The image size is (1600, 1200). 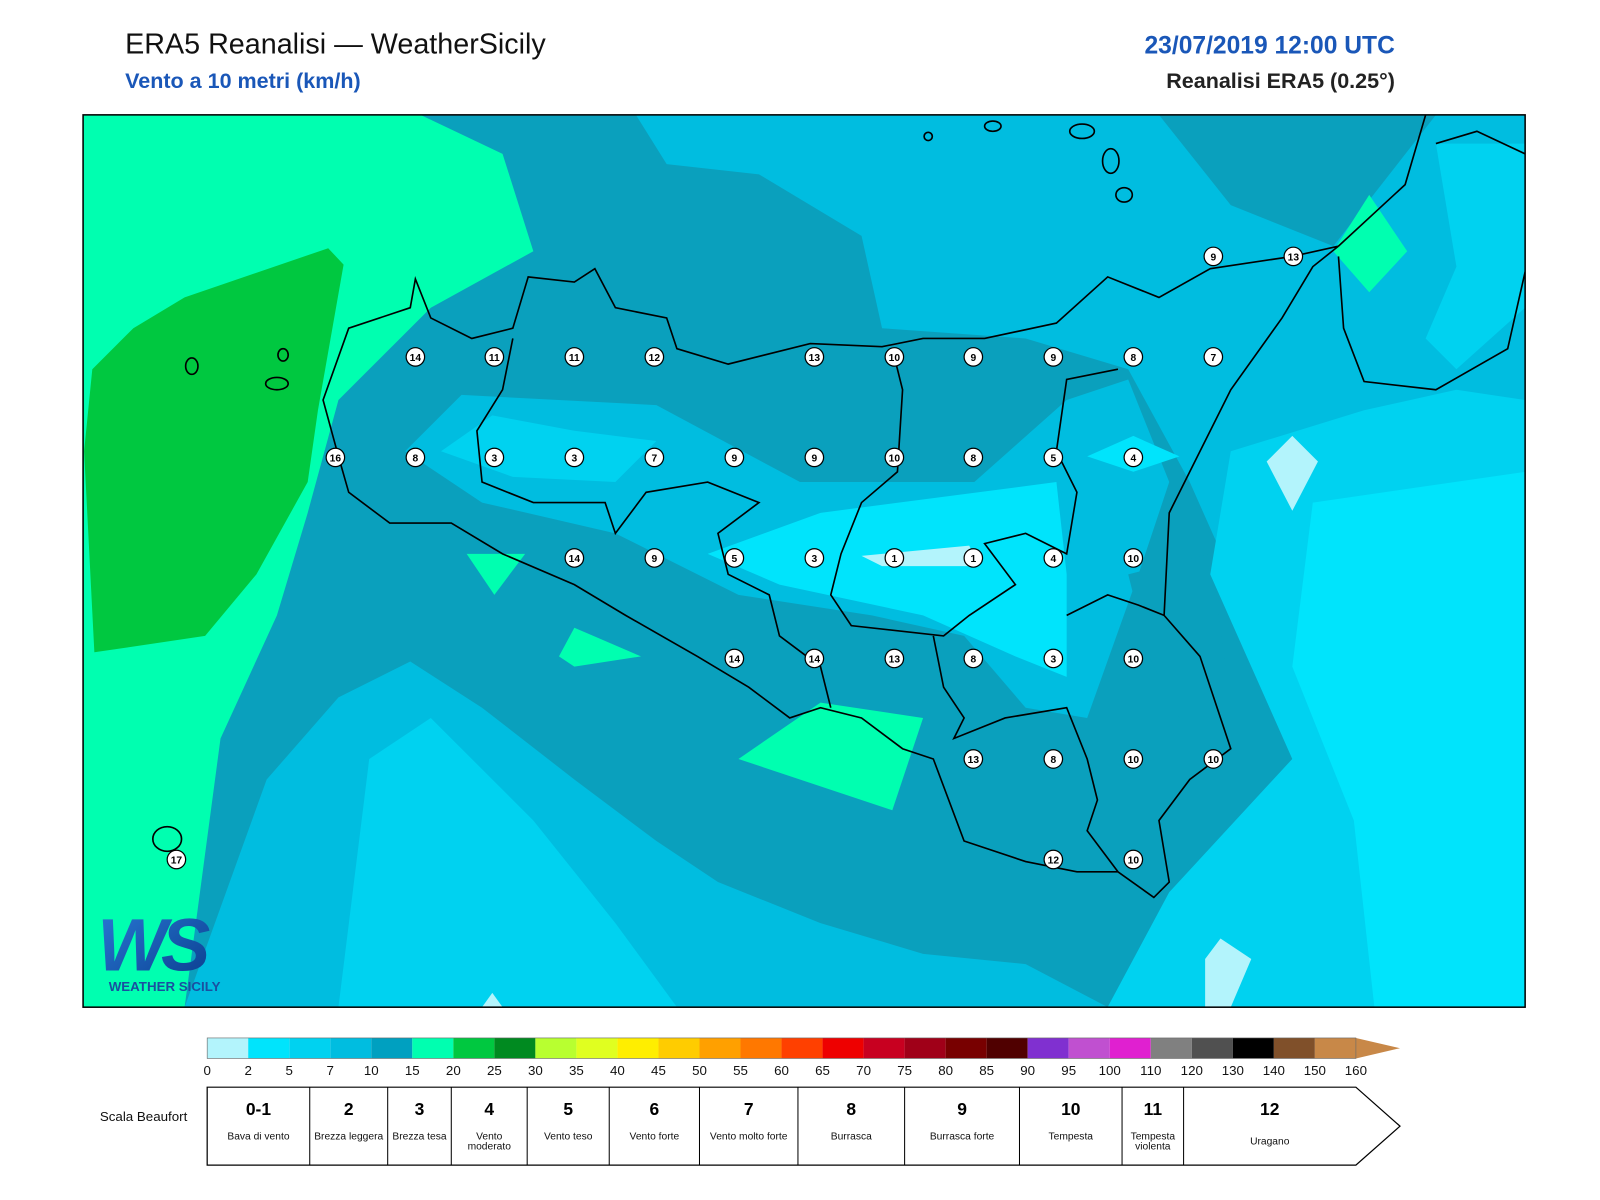 I want to click on station-value: 5, so click(x=1053, y=459).